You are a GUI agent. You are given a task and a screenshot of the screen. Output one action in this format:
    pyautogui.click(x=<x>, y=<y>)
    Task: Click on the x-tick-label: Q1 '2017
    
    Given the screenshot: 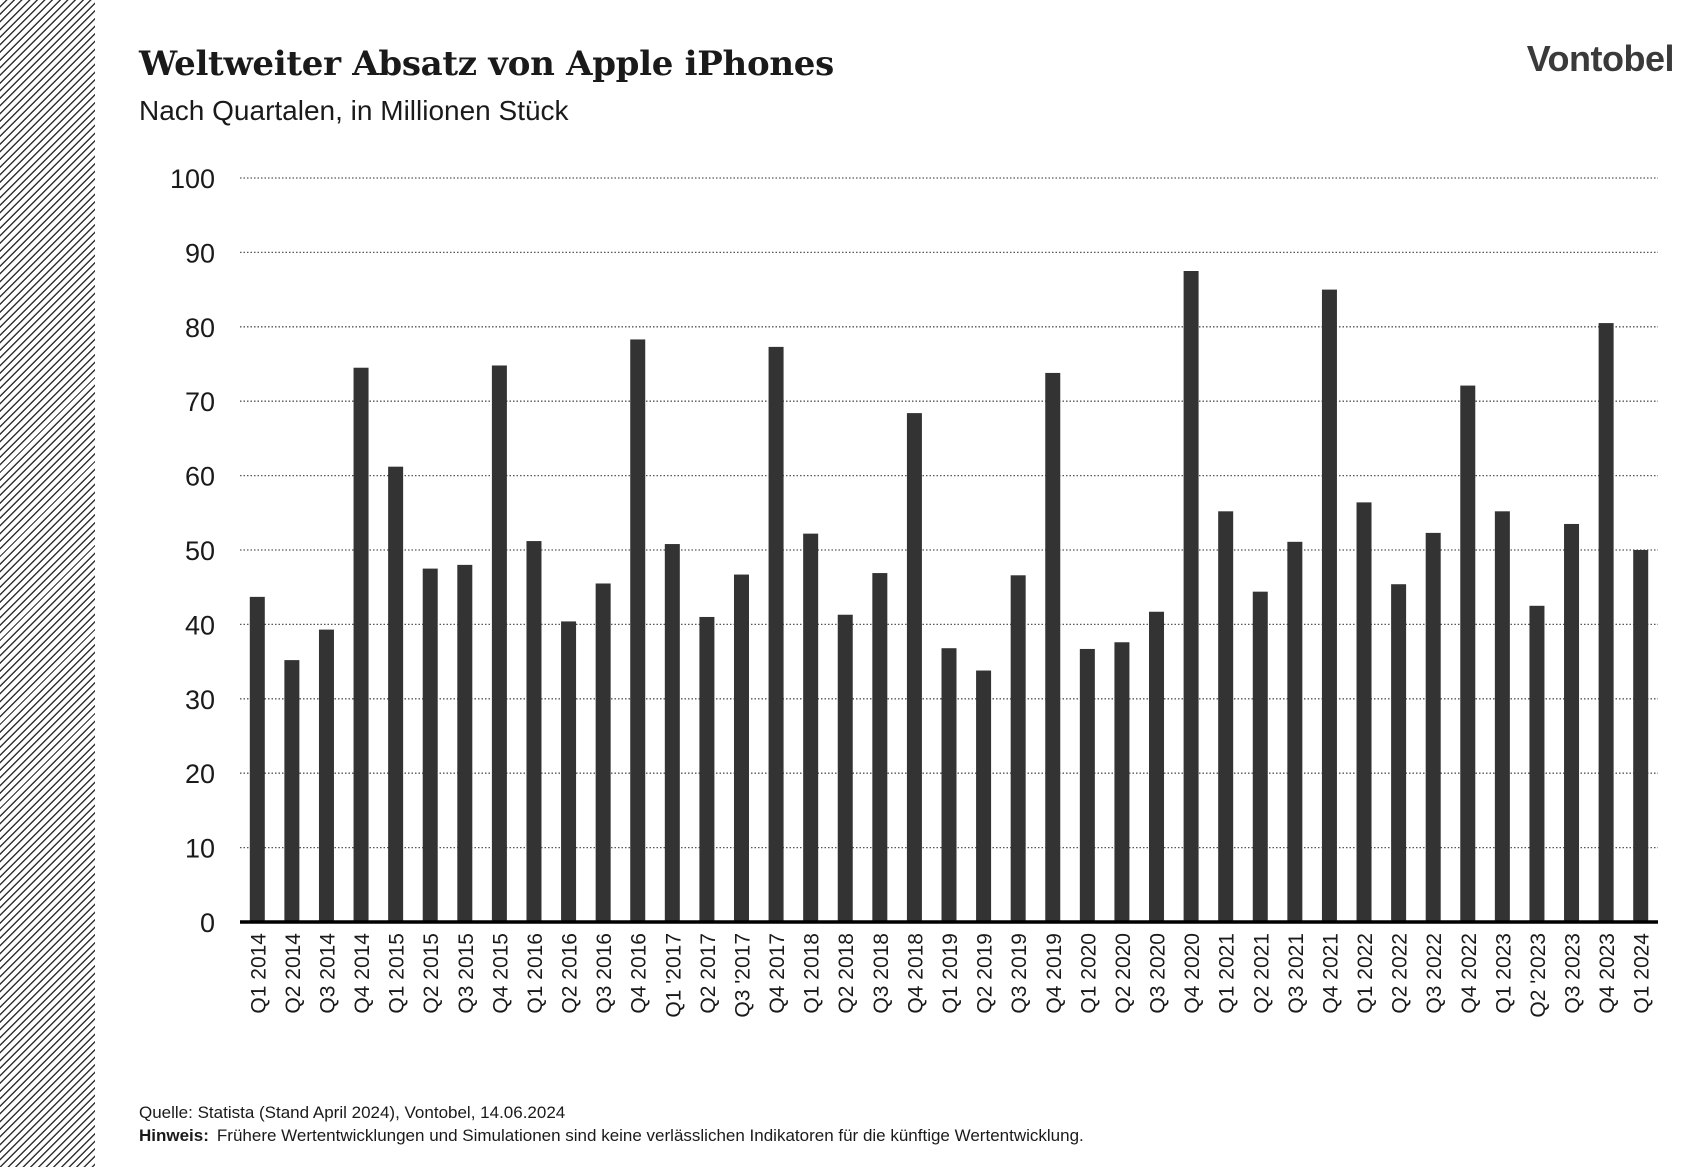 What is the action you would take?
    pyautogui.click(x=673, y=975)
    